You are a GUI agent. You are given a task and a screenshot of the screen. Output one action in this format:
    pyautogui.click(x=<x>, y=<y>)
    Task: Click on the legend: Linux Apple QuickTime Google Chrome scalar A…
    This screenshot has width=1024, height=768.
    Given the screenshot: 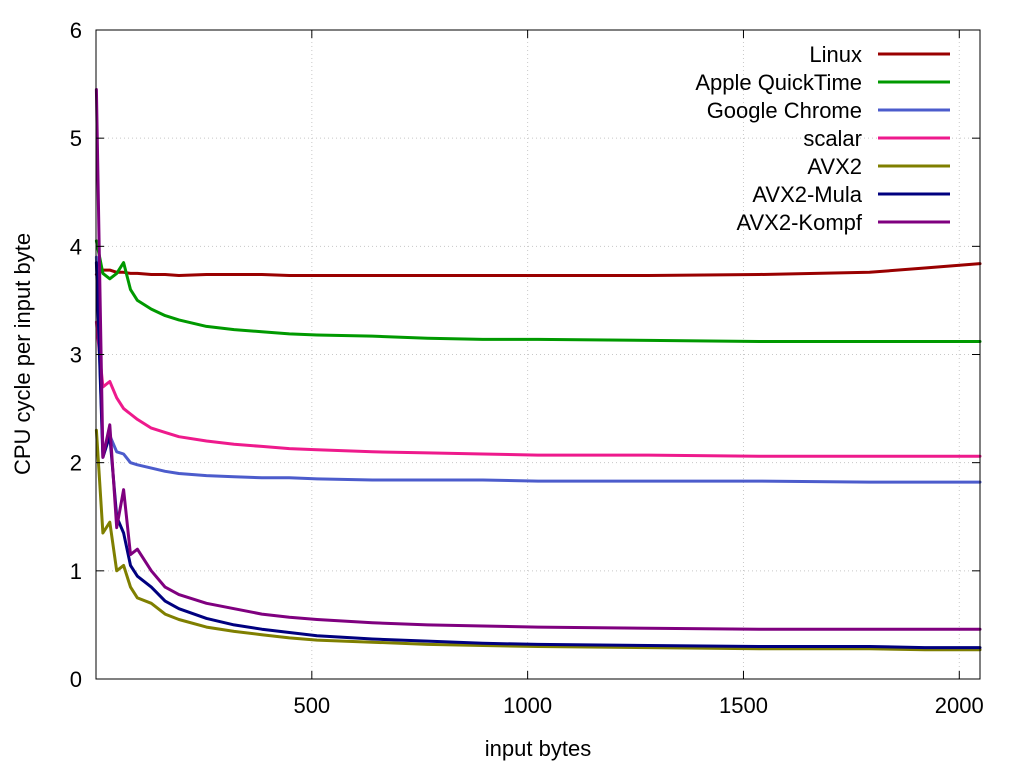 What is the action you would take?
    pyautogui.click(x=822, y=138)
    